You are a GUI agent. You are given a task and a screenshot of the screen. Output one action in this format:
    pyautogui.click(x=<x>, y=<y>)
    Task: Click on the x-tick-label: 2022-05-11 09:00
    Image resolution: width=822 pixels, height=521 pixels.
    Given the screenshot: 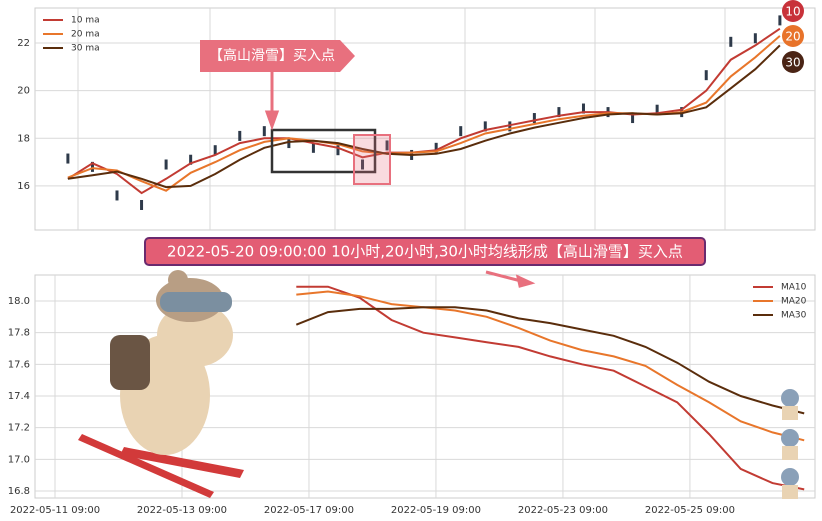 What is the action you would take?
    pyautogui.click(x=55, y=510)
    